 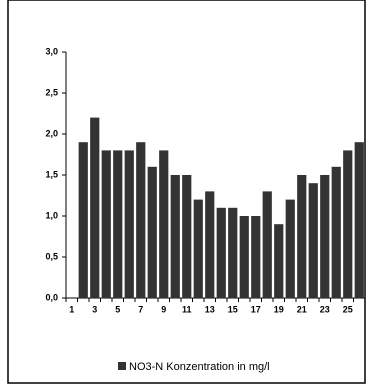 What do you see at coordinates (117, 309) in the screenshot?
I see `x-tick-label: 5` at bounding box center [117, 309].